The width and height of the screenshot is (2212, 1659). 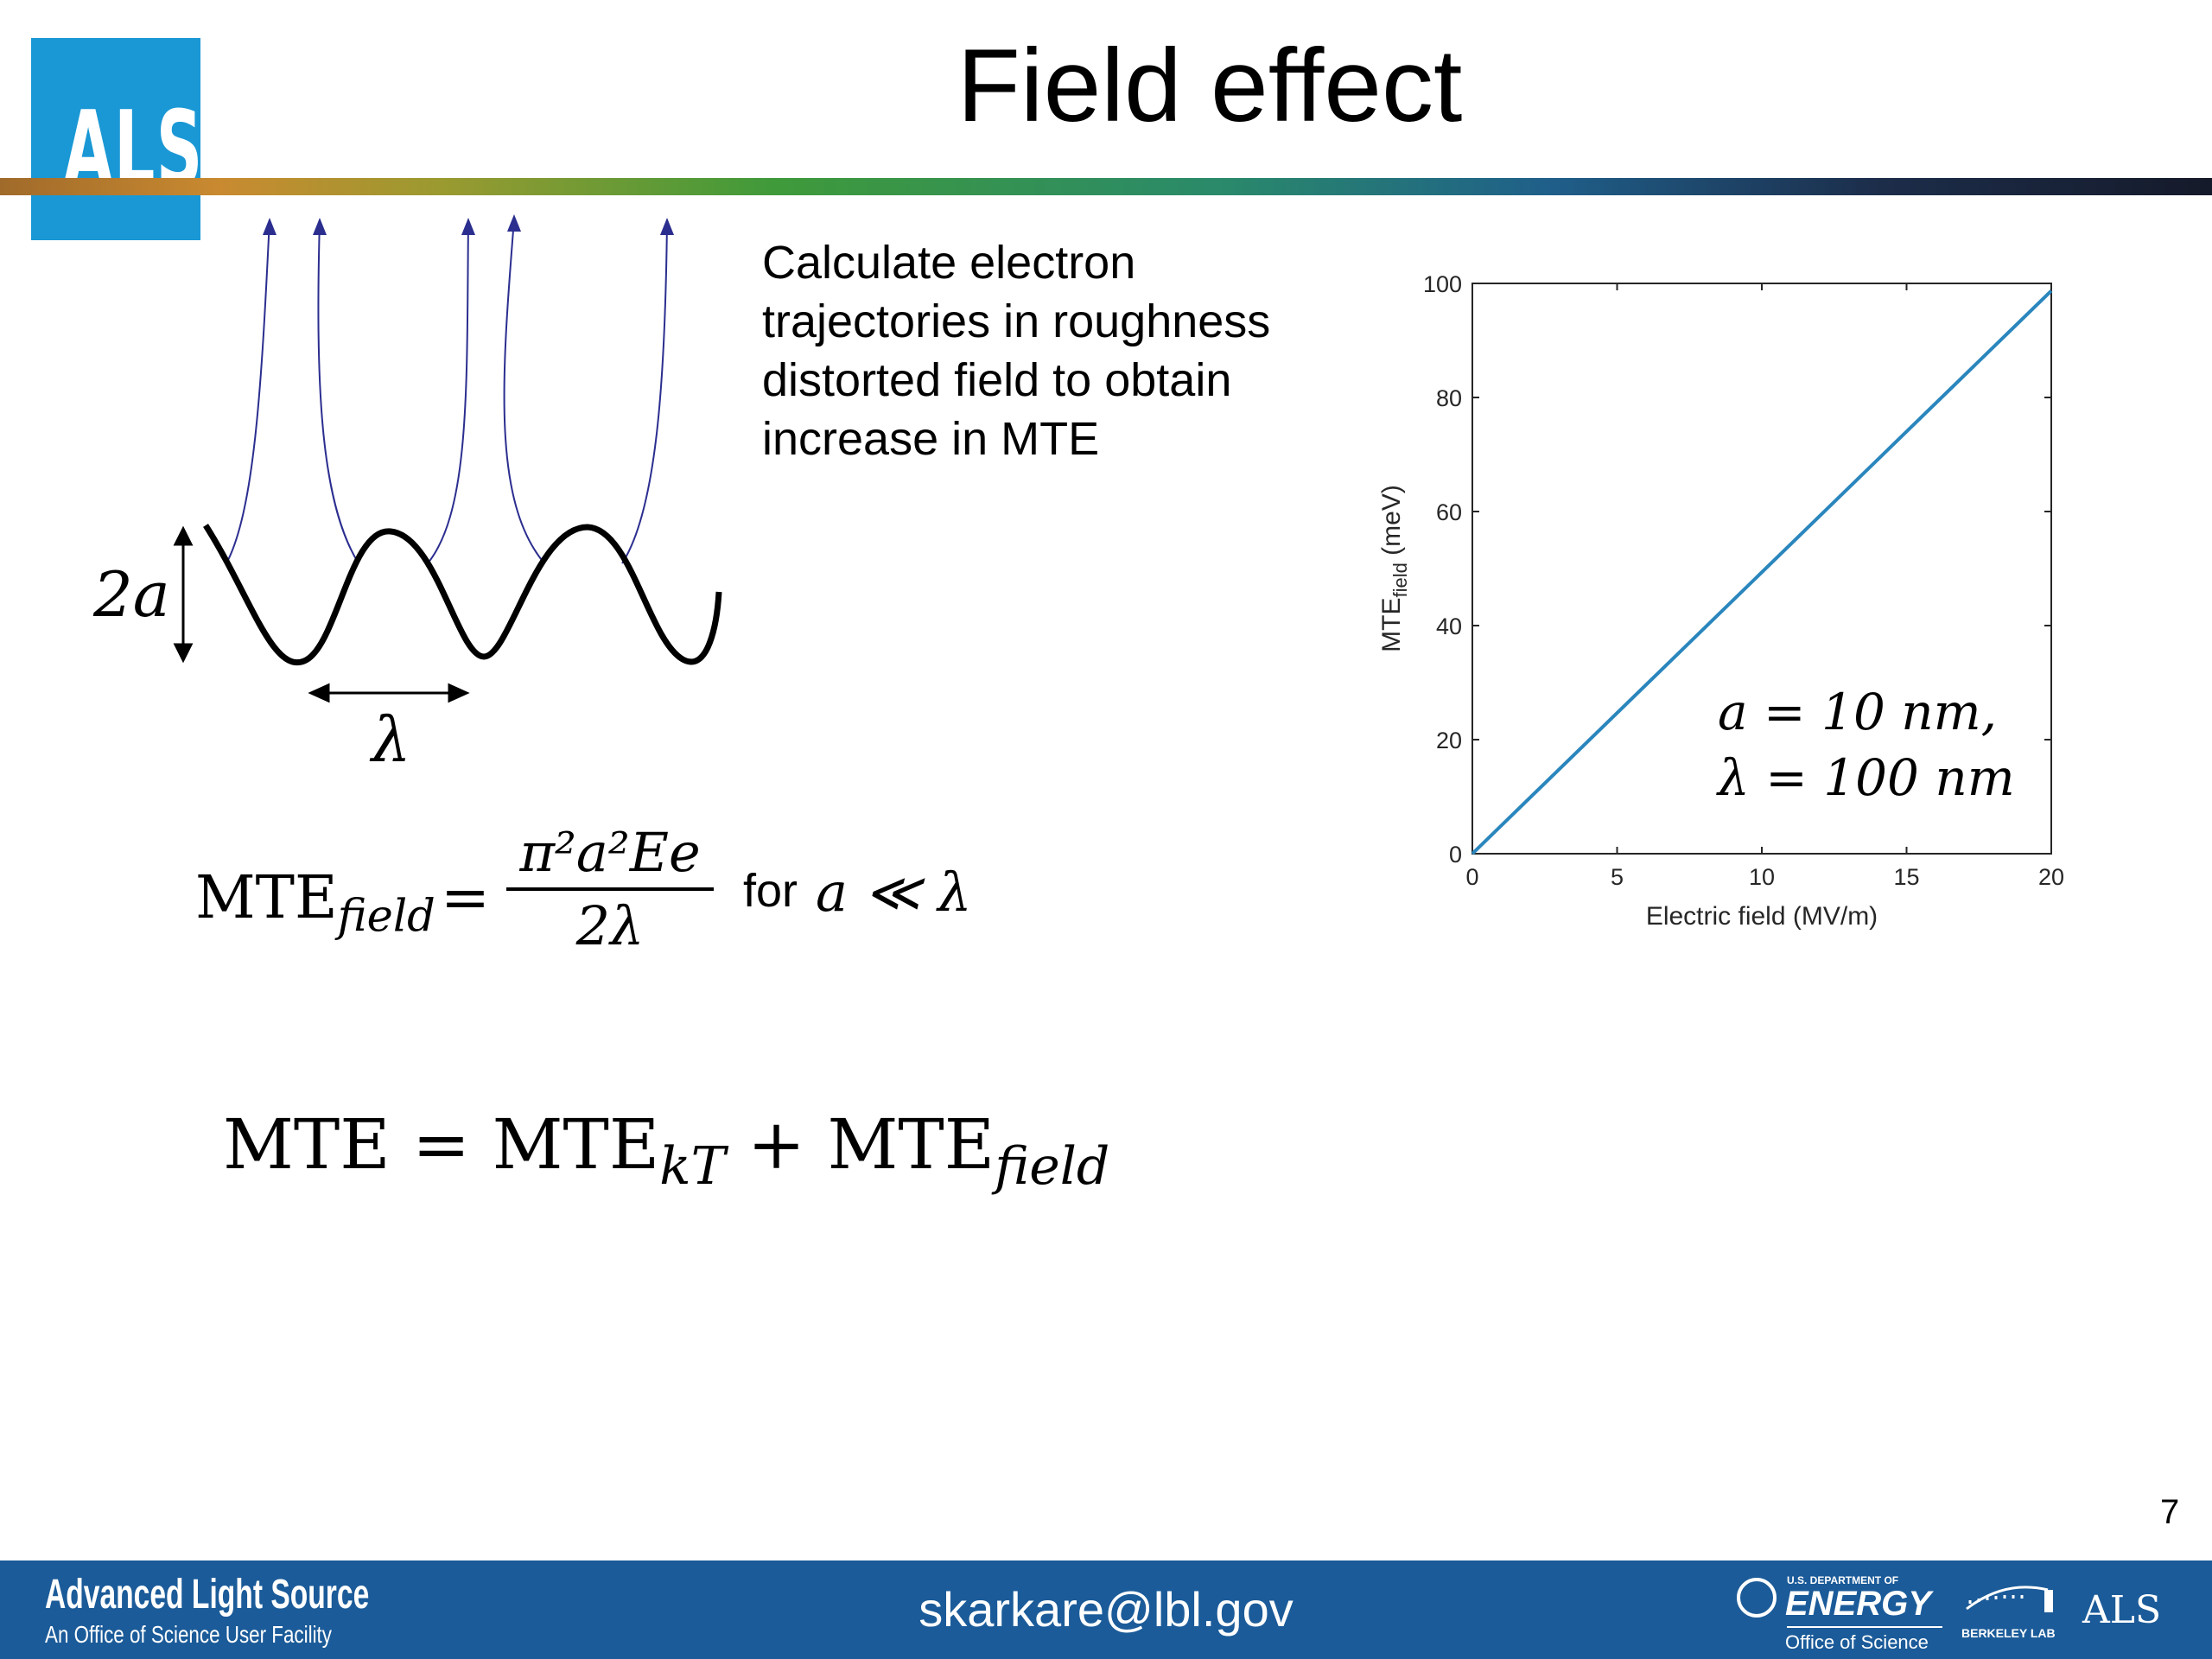 I want to click on mte-total-equation: MTE = MTEkT + MTEfield, so click(x=666, y=1150).